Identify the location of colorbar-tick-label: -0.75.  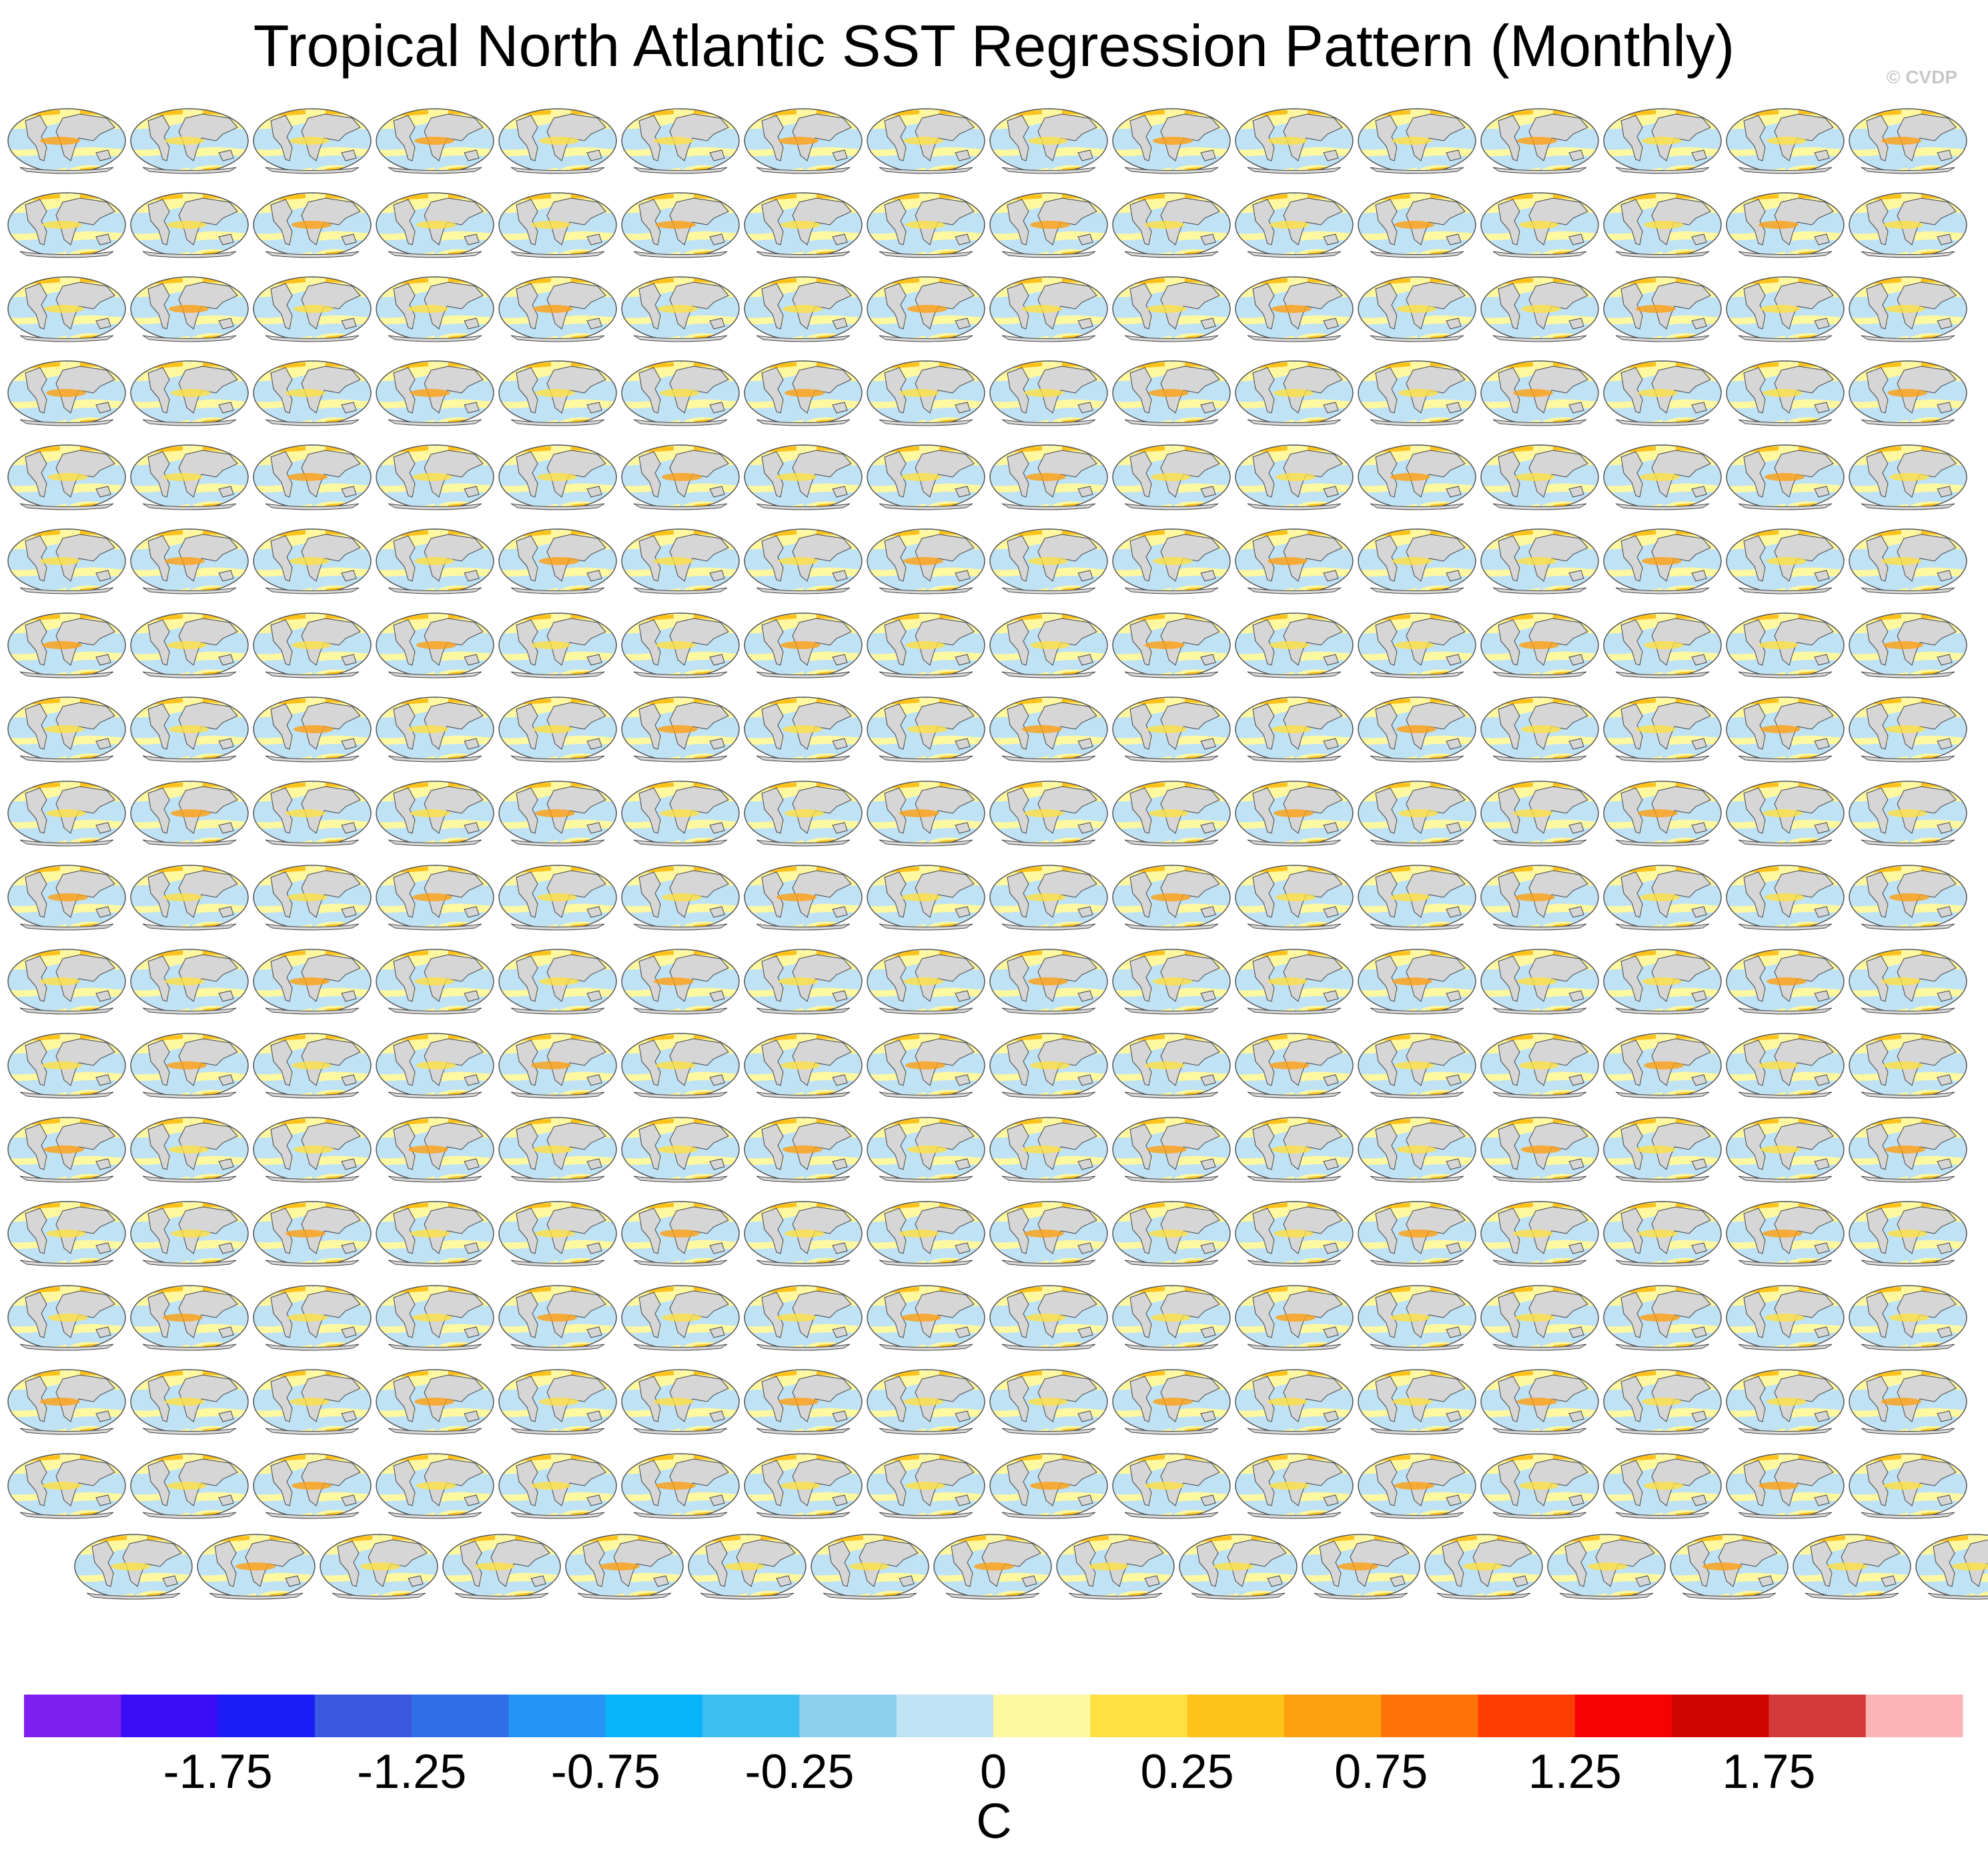
(605, 1772).